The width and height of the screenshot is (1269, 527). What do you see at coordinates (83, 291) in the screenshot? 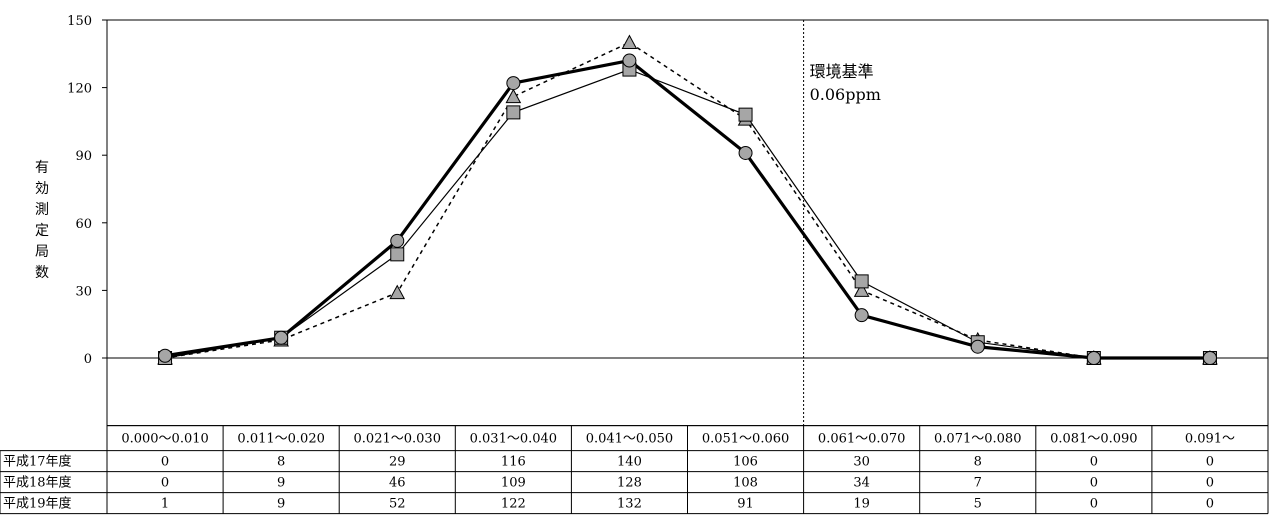
I see `y-tick-label: 30` at bounding box center [83, 291].